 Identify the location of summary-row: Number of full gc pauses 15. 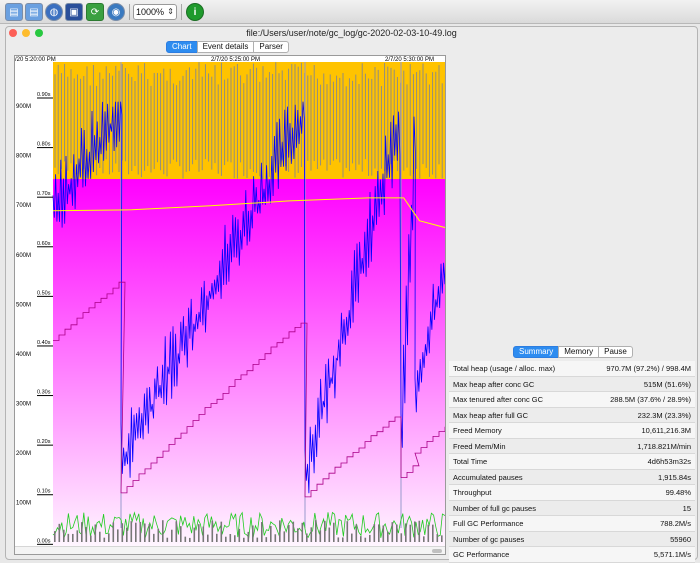
(572, 508).